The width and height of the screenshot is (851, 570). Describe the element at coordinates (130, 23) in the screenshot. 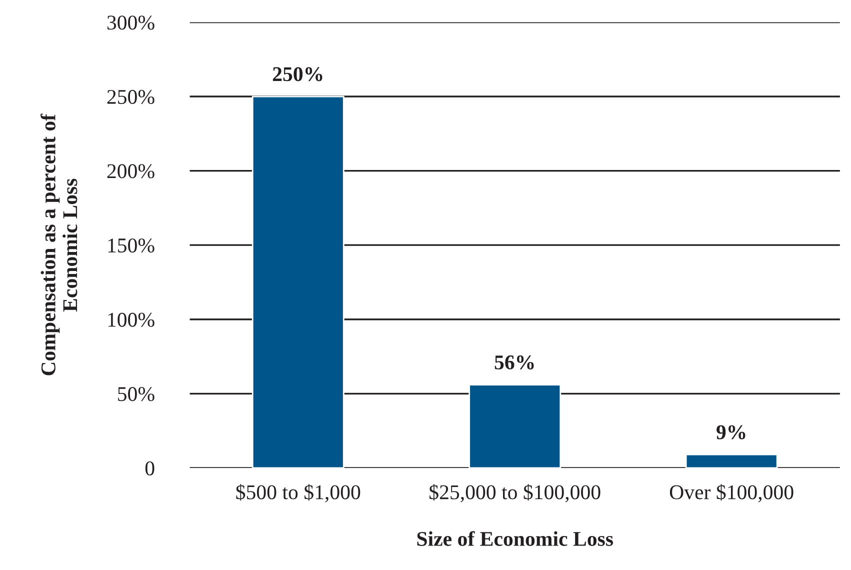

I see `y-tick-label: 300%` at that location.